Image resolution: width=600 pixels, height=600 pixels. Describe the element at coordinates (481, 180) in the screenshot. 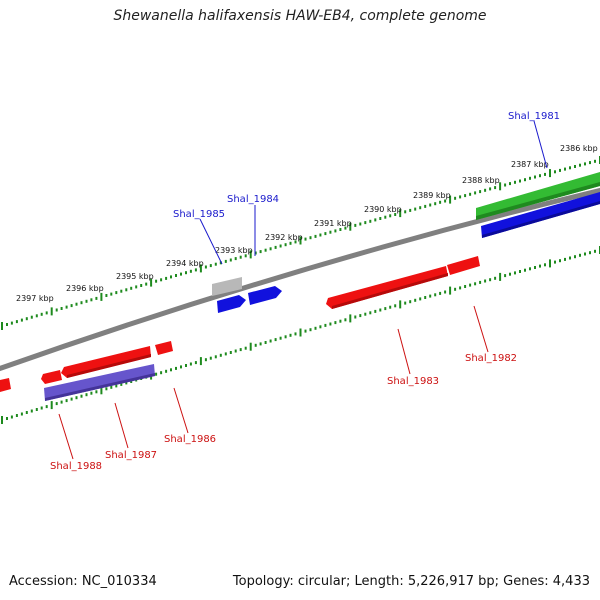

I see `tick-label-2388: 2388 kbp` at that location.